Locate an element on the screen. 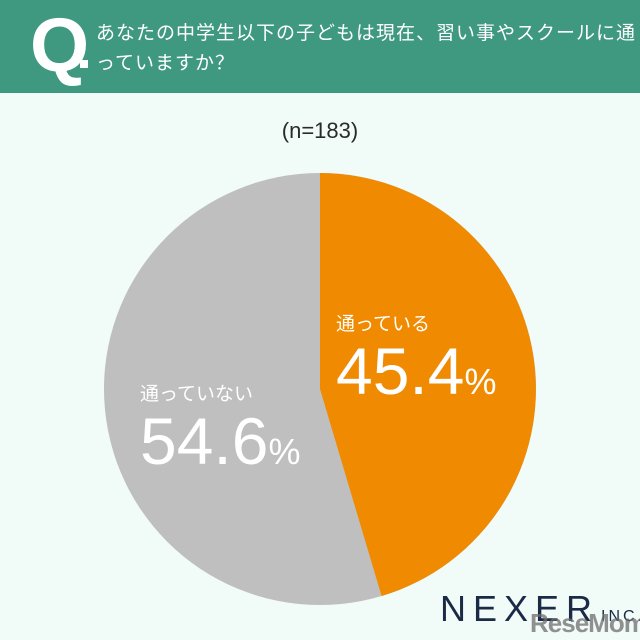  attending-value: 45.4% is located at coordinates (416, 371).